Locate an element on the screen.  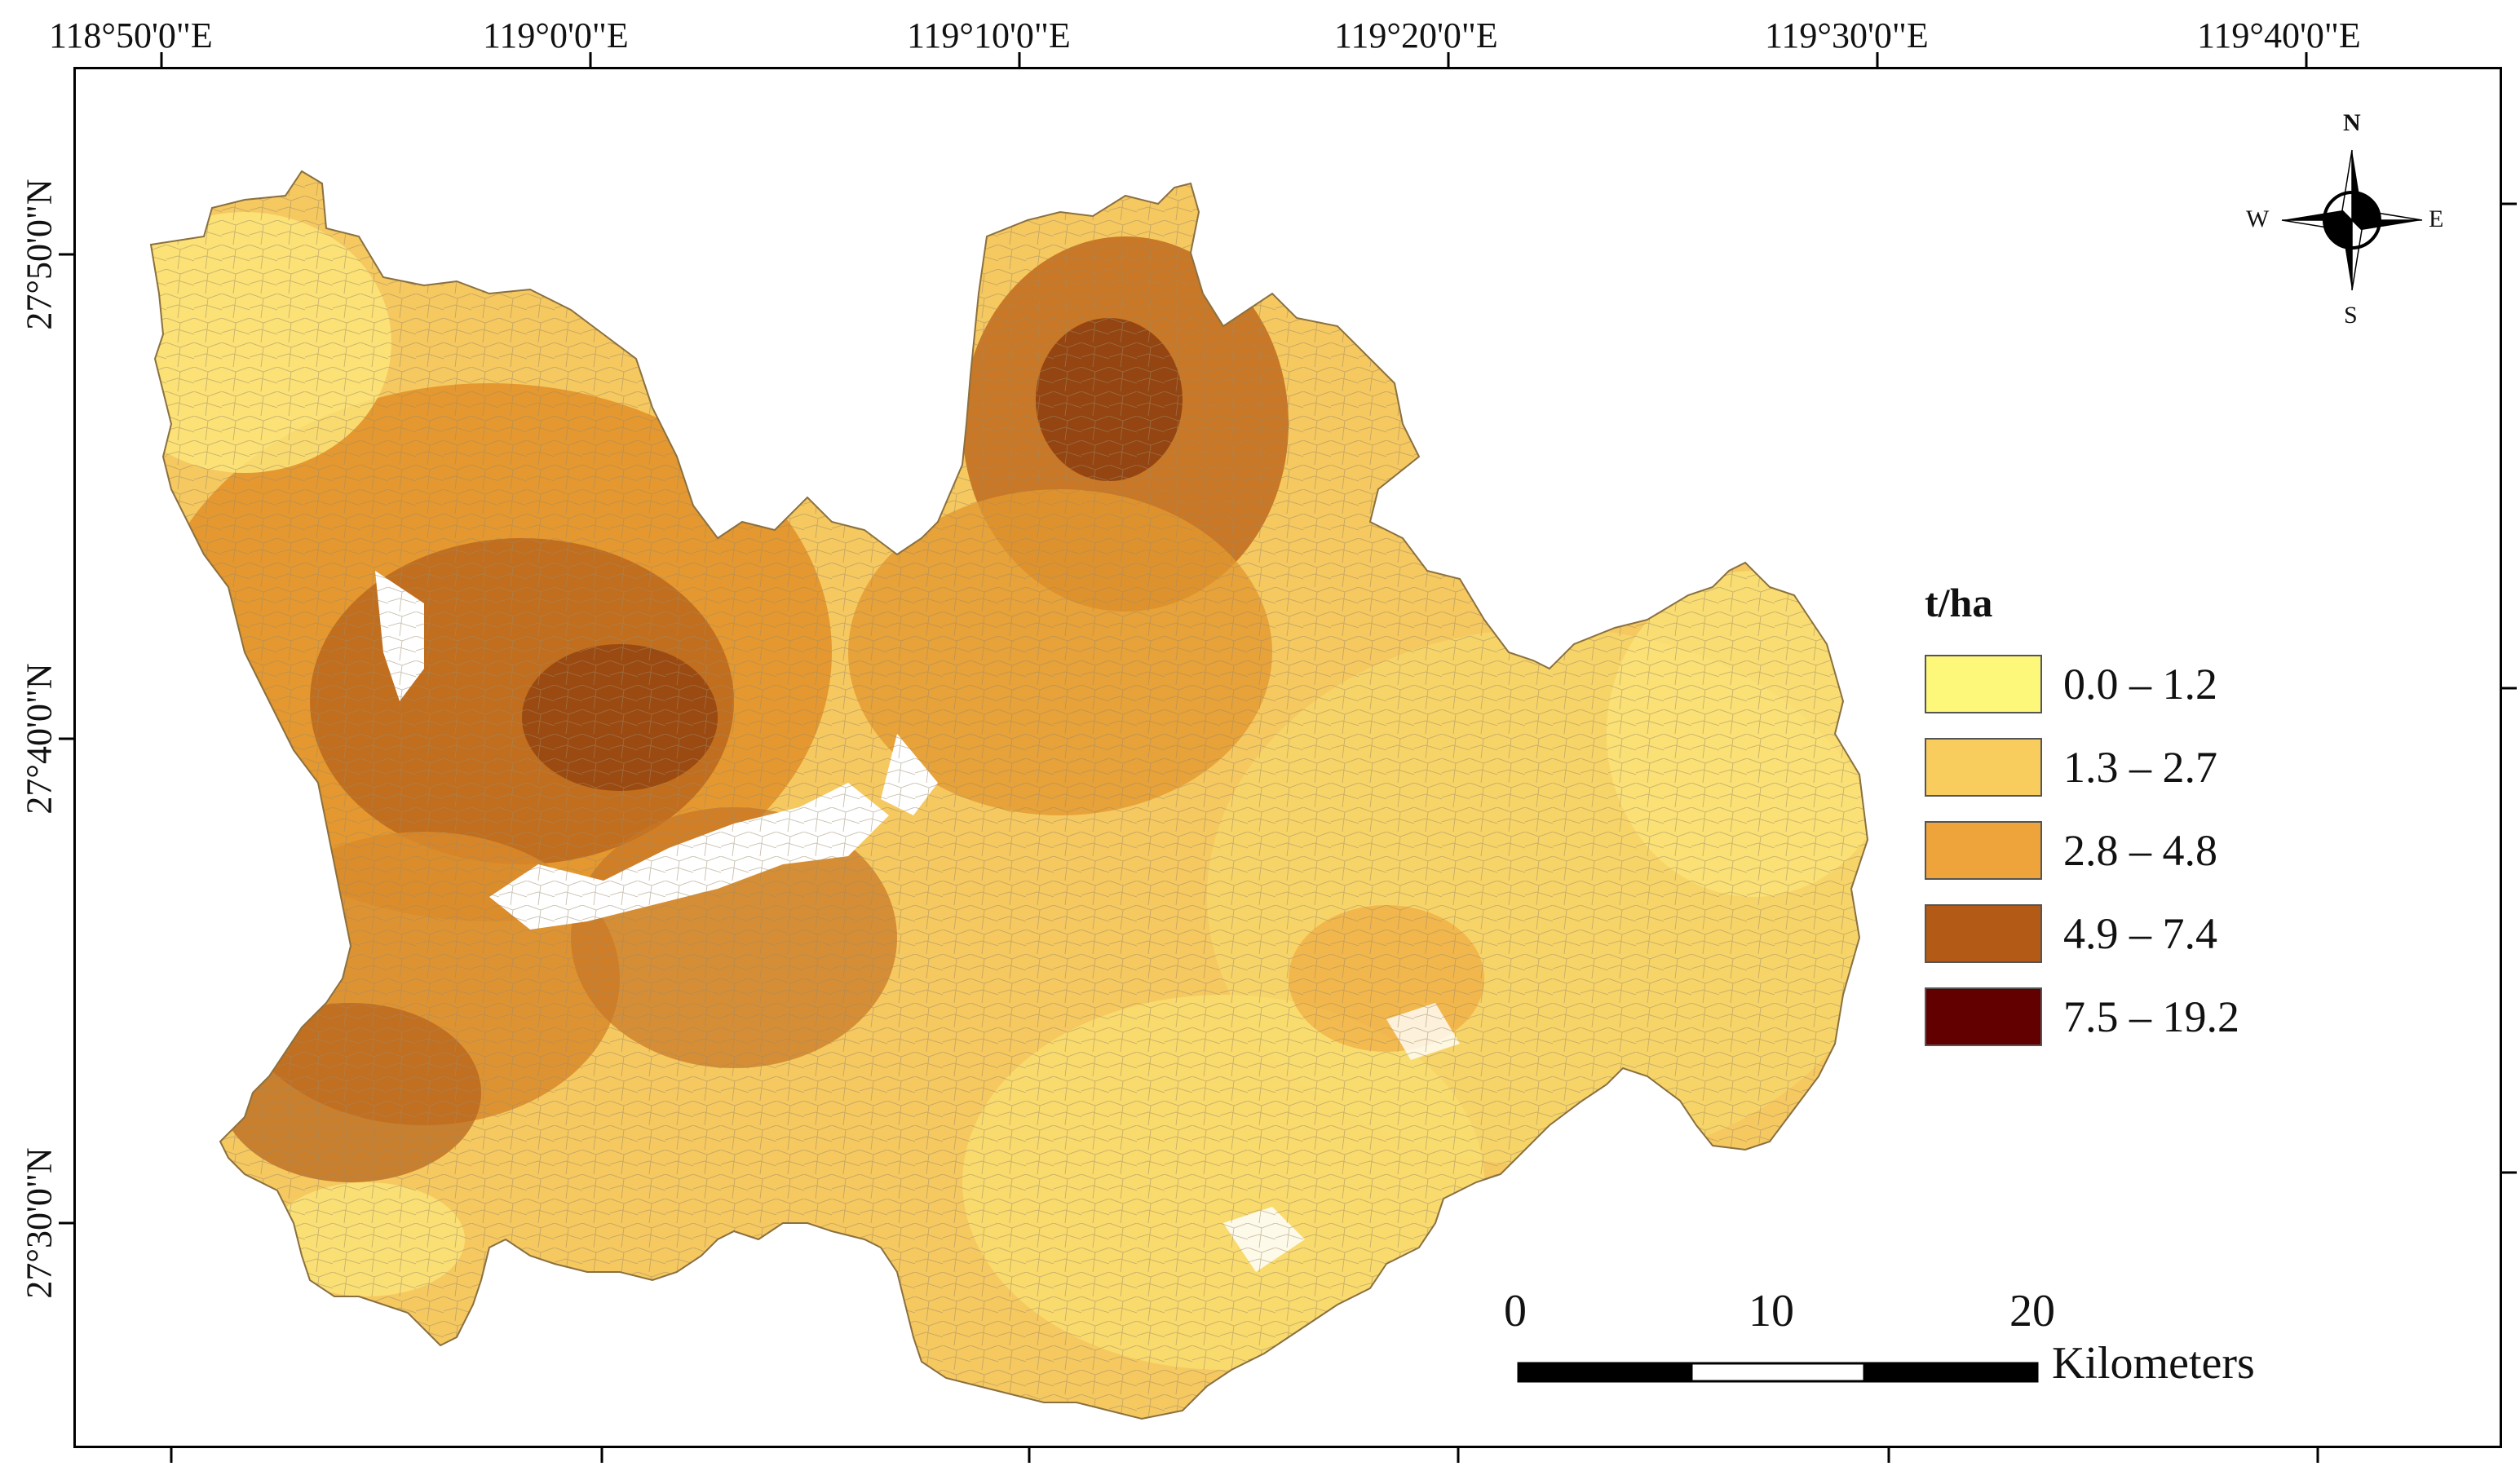
legend-label: 1.3 – 2.7 is located at coordinates (2140, 767).